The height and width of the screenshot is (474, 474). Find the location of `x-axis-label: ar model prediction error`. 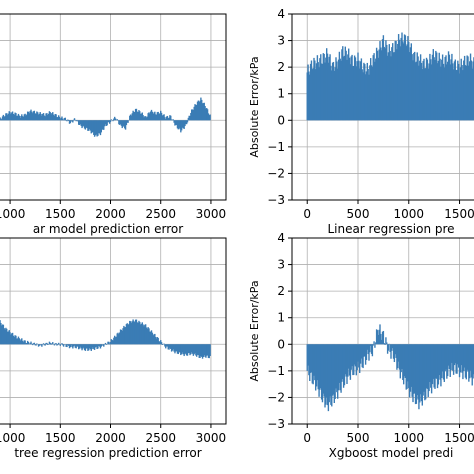

x-axis-label: ar model prediction error is located at coordinates (108, 229).